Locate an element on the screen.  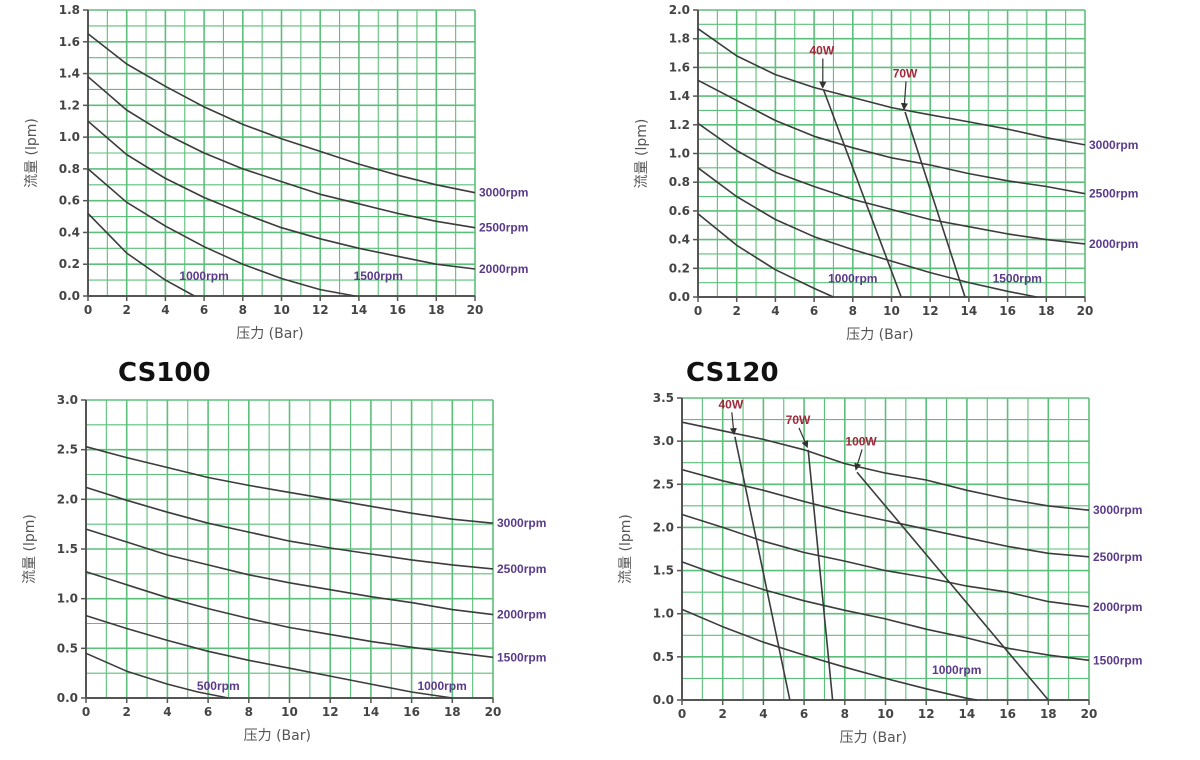
power-line-100W is located at coordinates (952, 586).